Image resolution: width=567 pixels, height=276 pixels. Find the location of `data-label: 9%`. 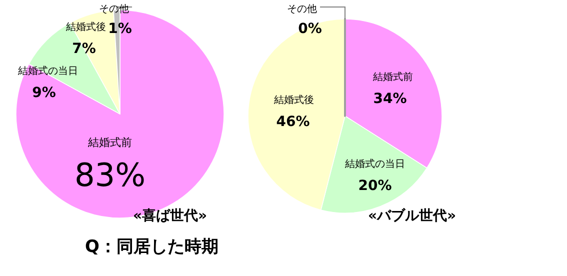

data-label: 9% is located at coordinates (44, 93).